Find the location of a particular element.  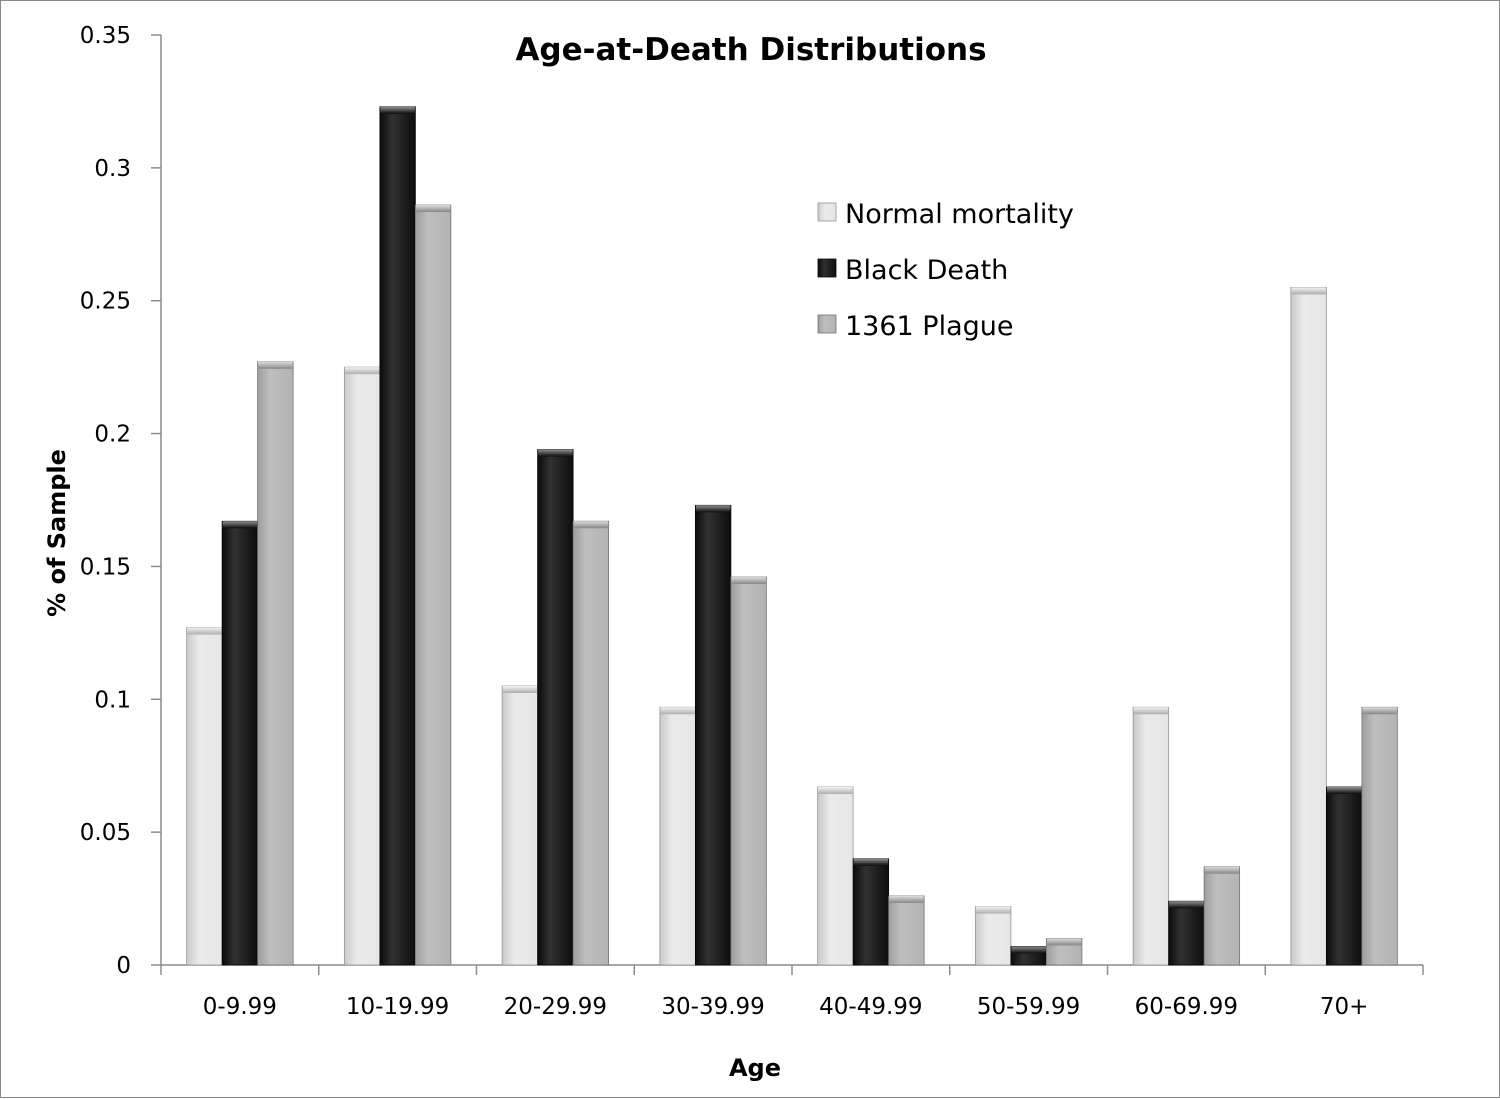

x-tick-label: 0-9.99 is located at coordinates (240, 1007).